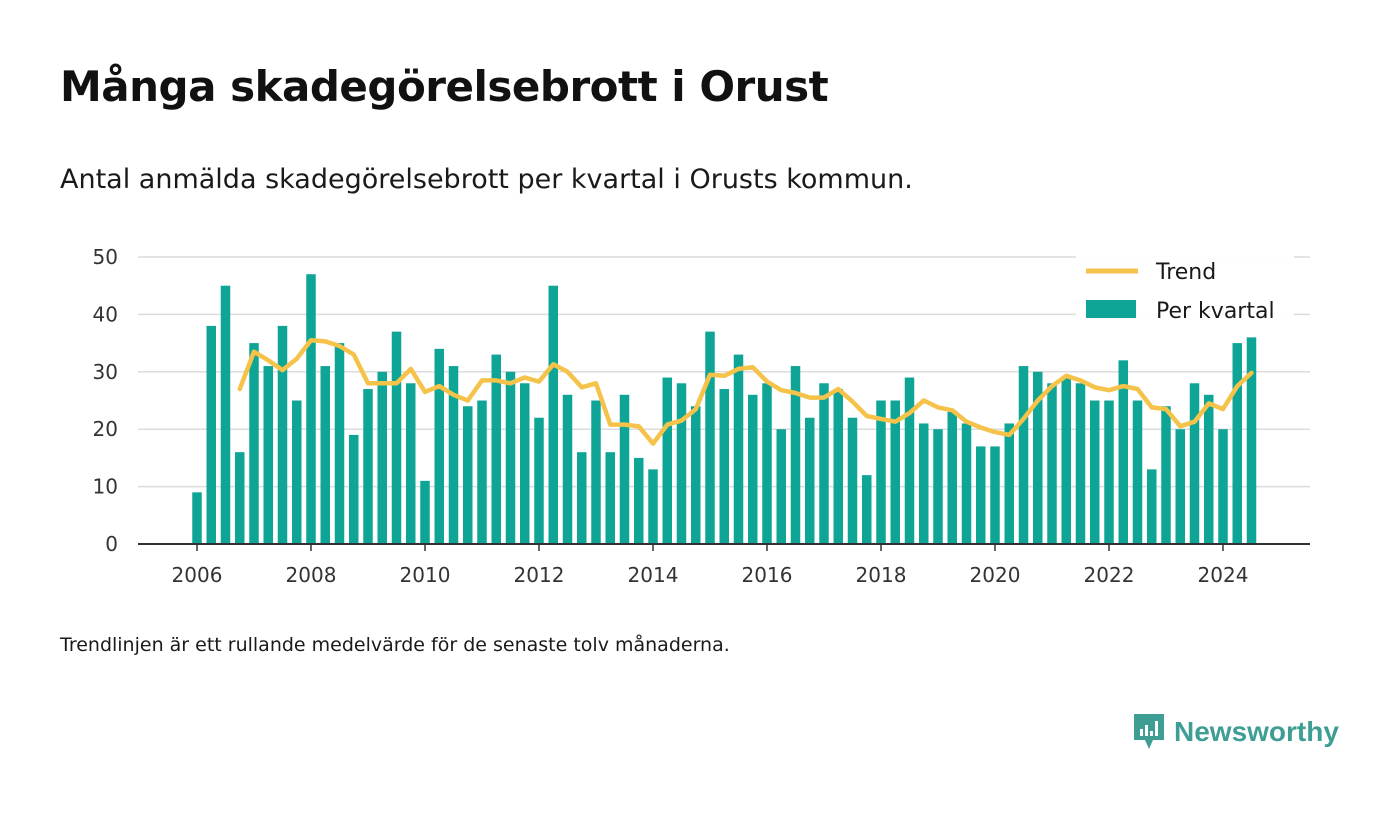  Describe the element at coordinates (1256, 731) in the screenshot. I see `brand-name: Newsworthy` at that location.